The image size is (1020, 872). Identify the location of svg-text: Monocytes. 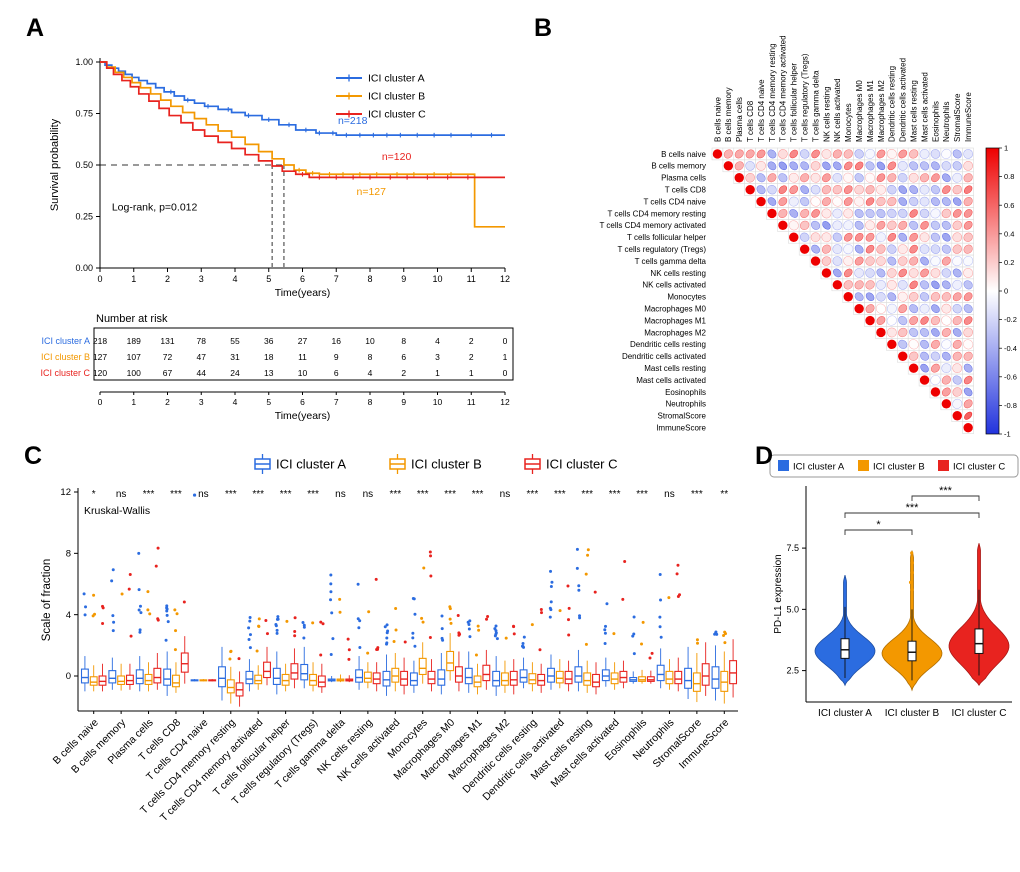
(686, 297).